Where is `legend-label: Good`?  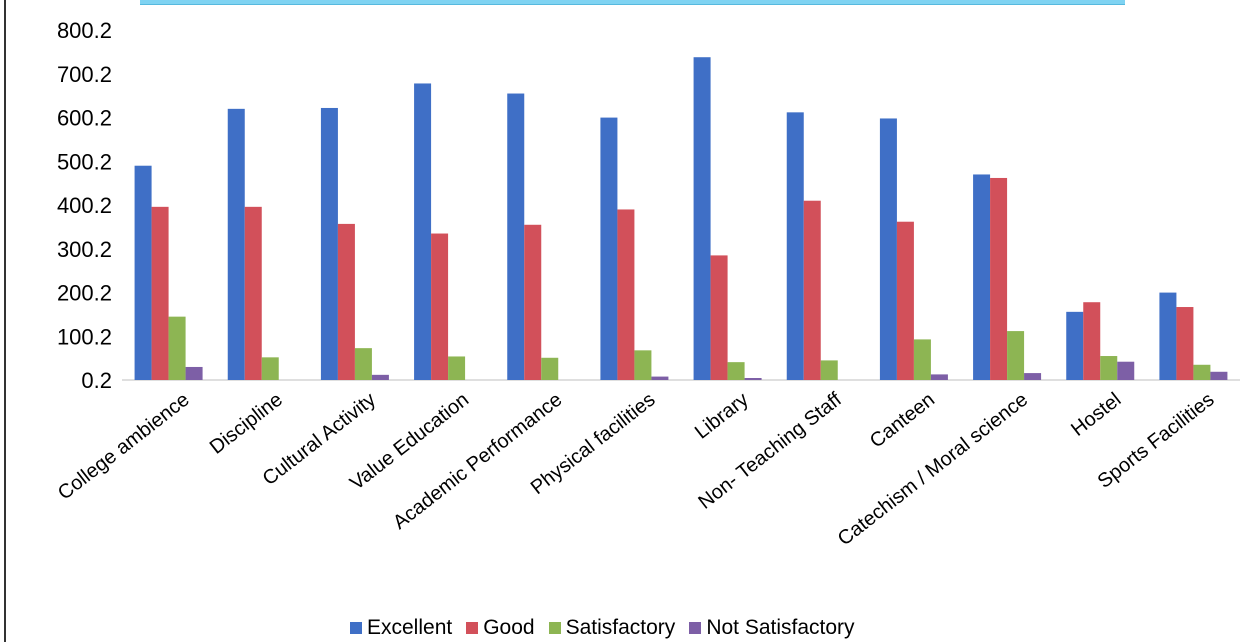 legend-label: Good is located at coordinates (509, 627).